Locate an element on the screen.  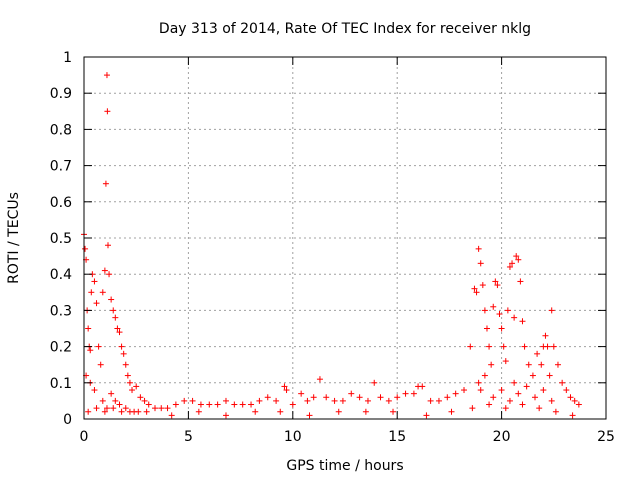
y-tick-label: 0.5 is located at coordinates (61, 239).